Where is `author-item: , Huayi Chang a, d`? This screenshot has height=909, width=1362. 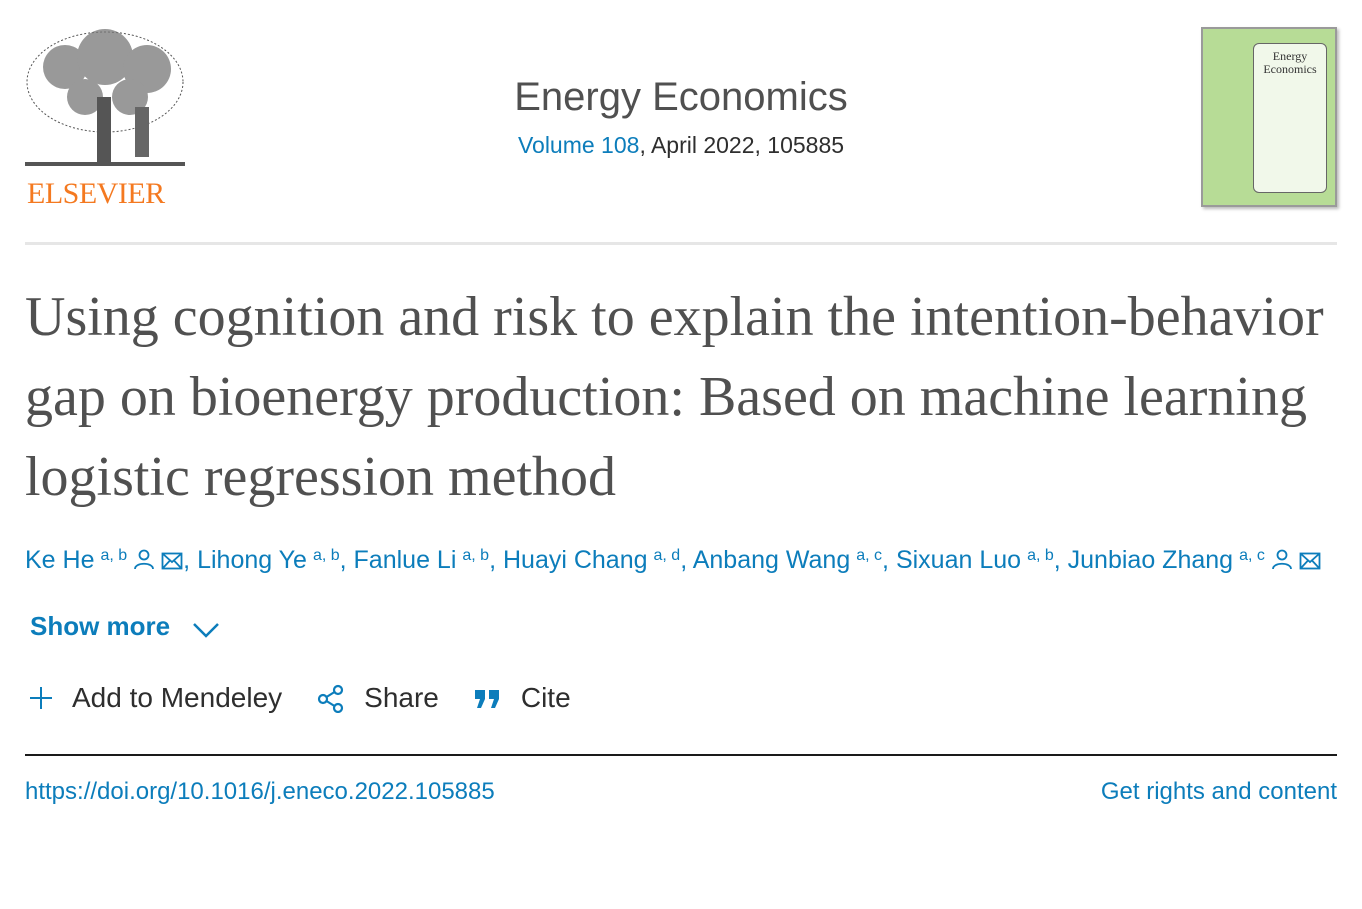
author-item: , Huayi Chang a, d is located at coordinates (585, 560).